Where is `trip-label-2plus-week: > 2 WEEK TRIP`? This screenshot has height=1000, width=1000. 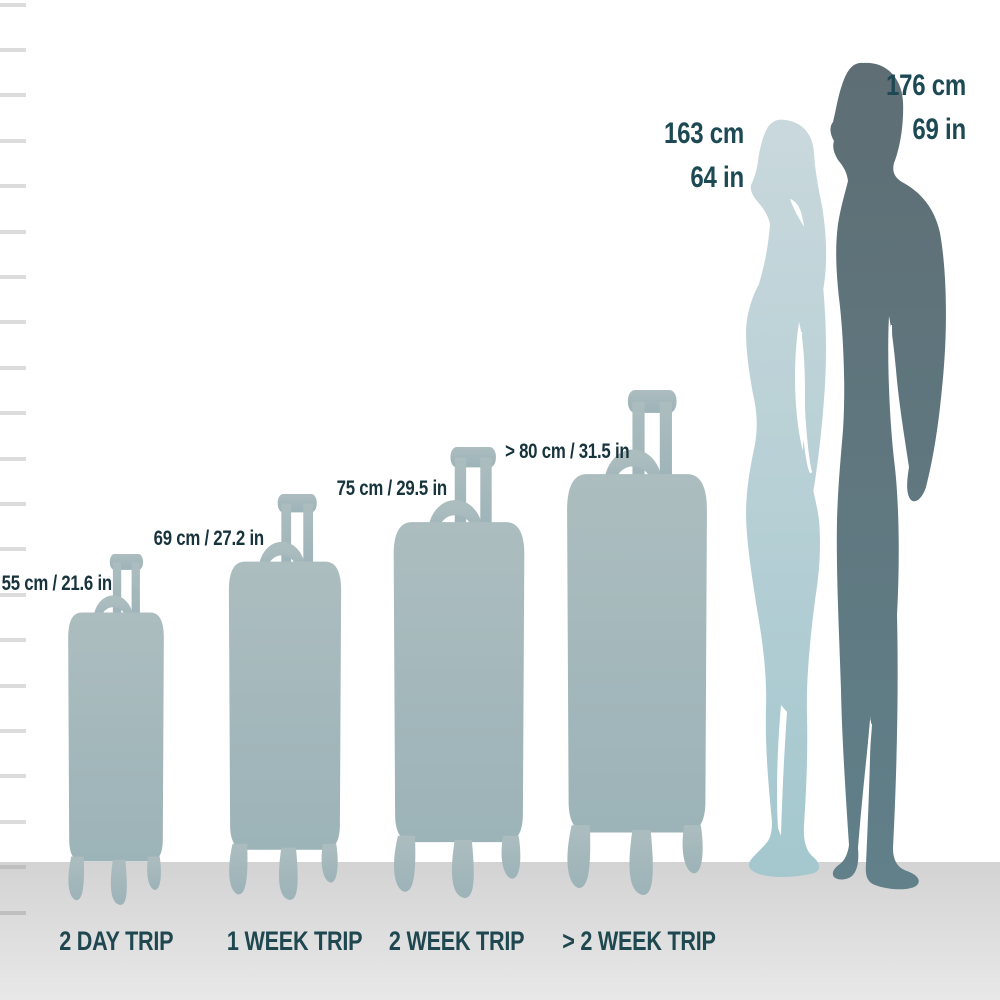
trip-label-2plus-week: > 2 WEEK TRIP is located at coordinates (639, 941).